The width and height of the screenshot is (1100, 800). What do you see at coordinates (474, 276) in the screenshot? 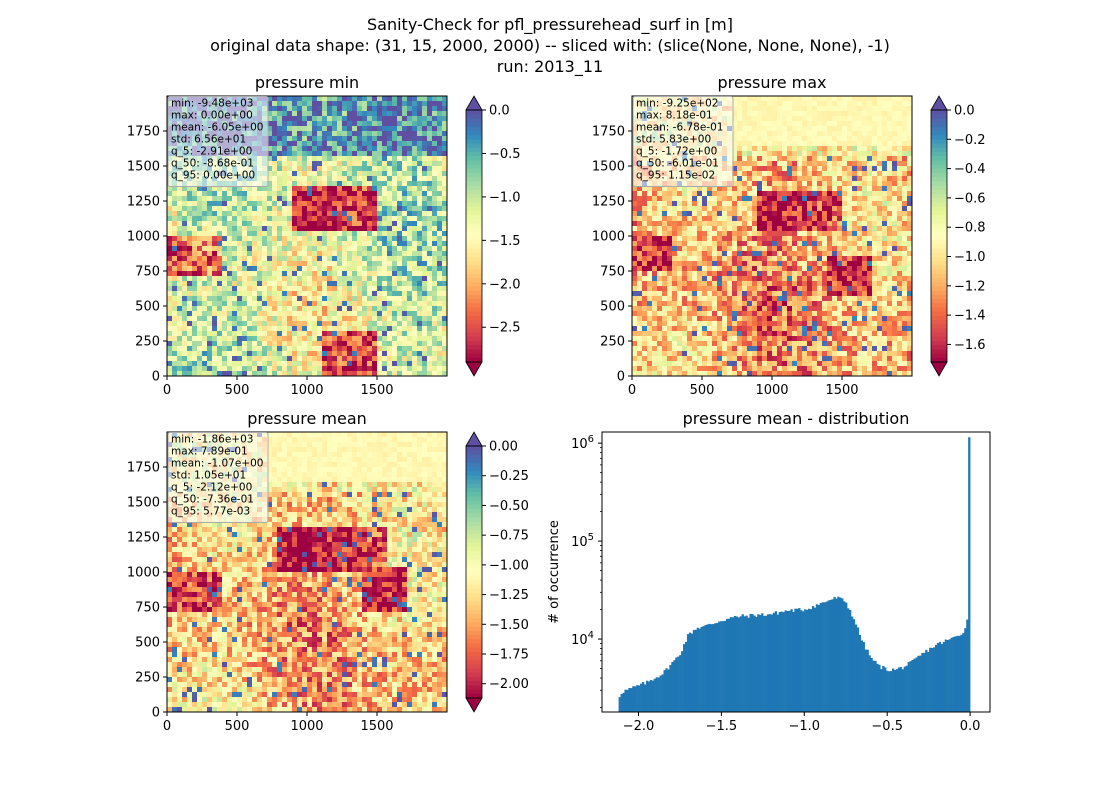
I see `colorbar-segment` at bounding box center [474, 276].